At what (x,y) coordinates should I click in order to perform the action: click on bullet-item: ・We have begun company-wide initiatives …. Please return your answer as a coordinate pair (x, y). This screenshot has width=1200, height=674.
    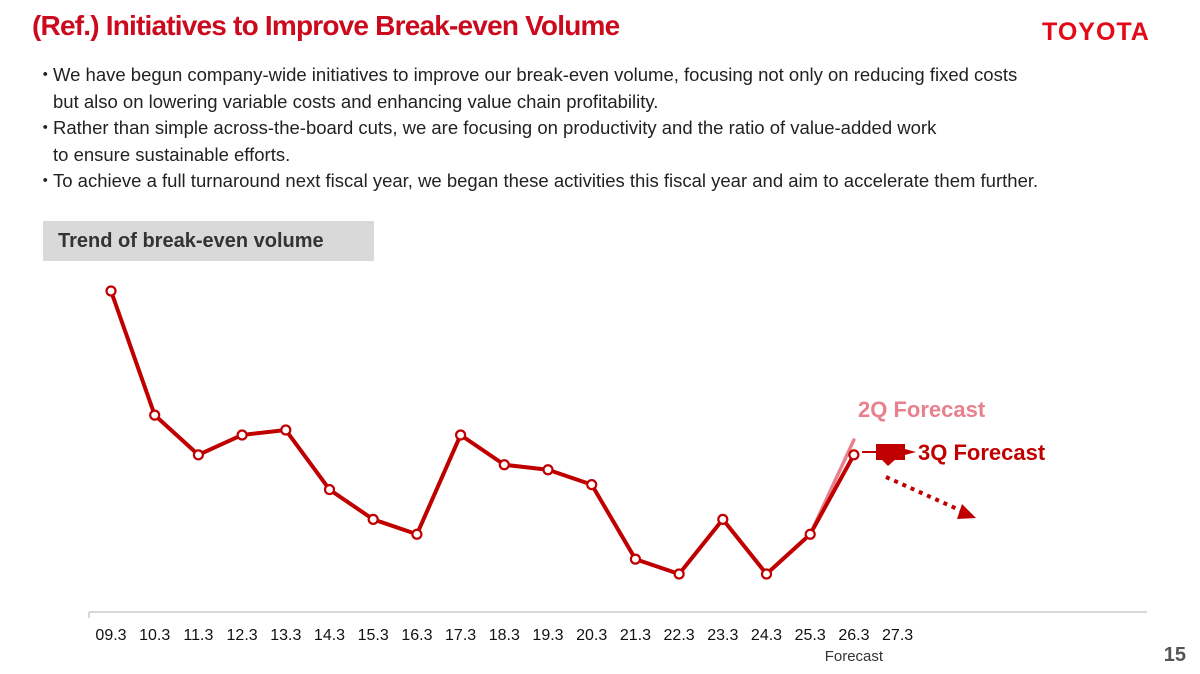
    Looking at the image, I should click on (616, 88).